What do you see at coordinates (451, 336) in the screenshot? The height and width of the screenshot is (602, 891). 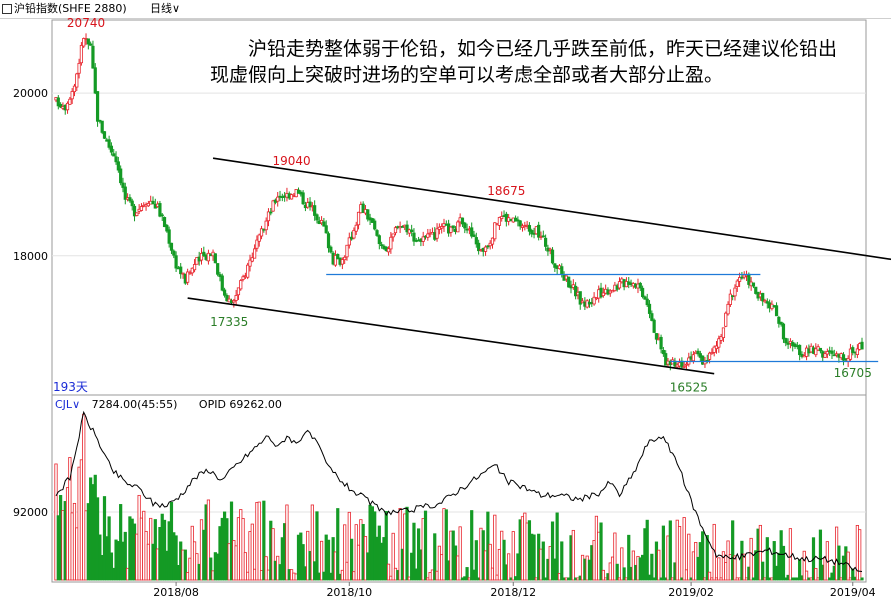 I see `trend-line` at bounding box center [451, 336].